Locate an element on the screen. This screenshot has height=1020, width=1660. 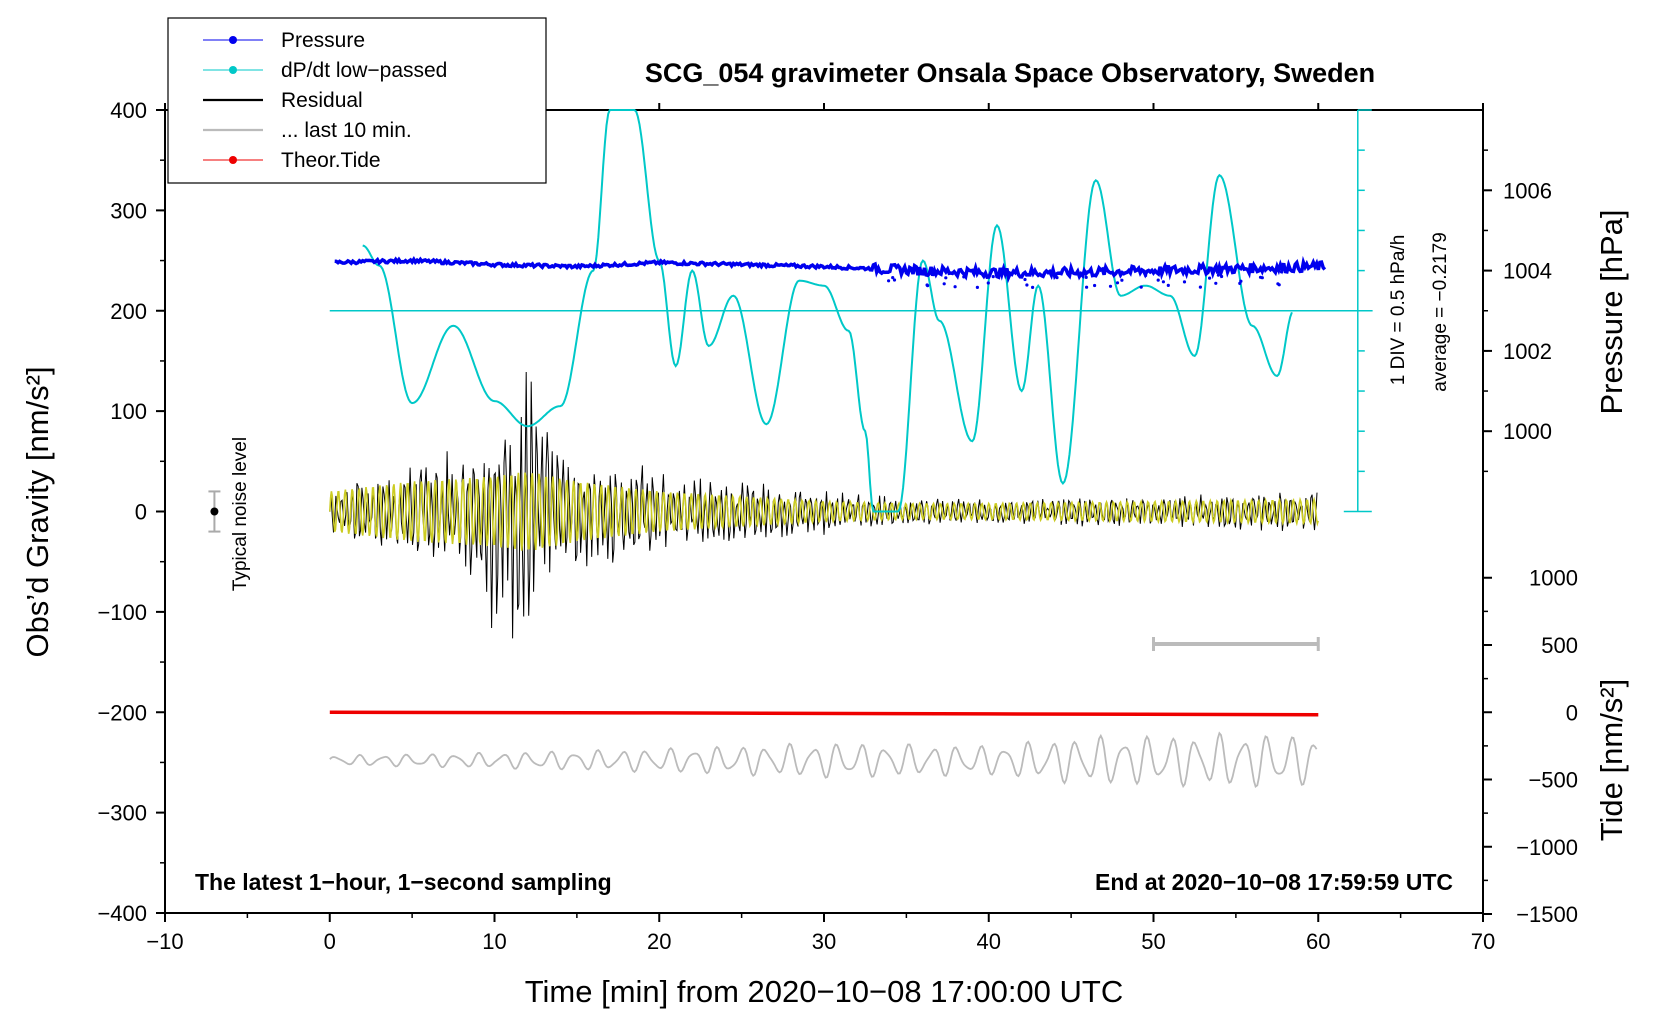
tide-tick-label: 1000 is located at coordinates (1553, 578).